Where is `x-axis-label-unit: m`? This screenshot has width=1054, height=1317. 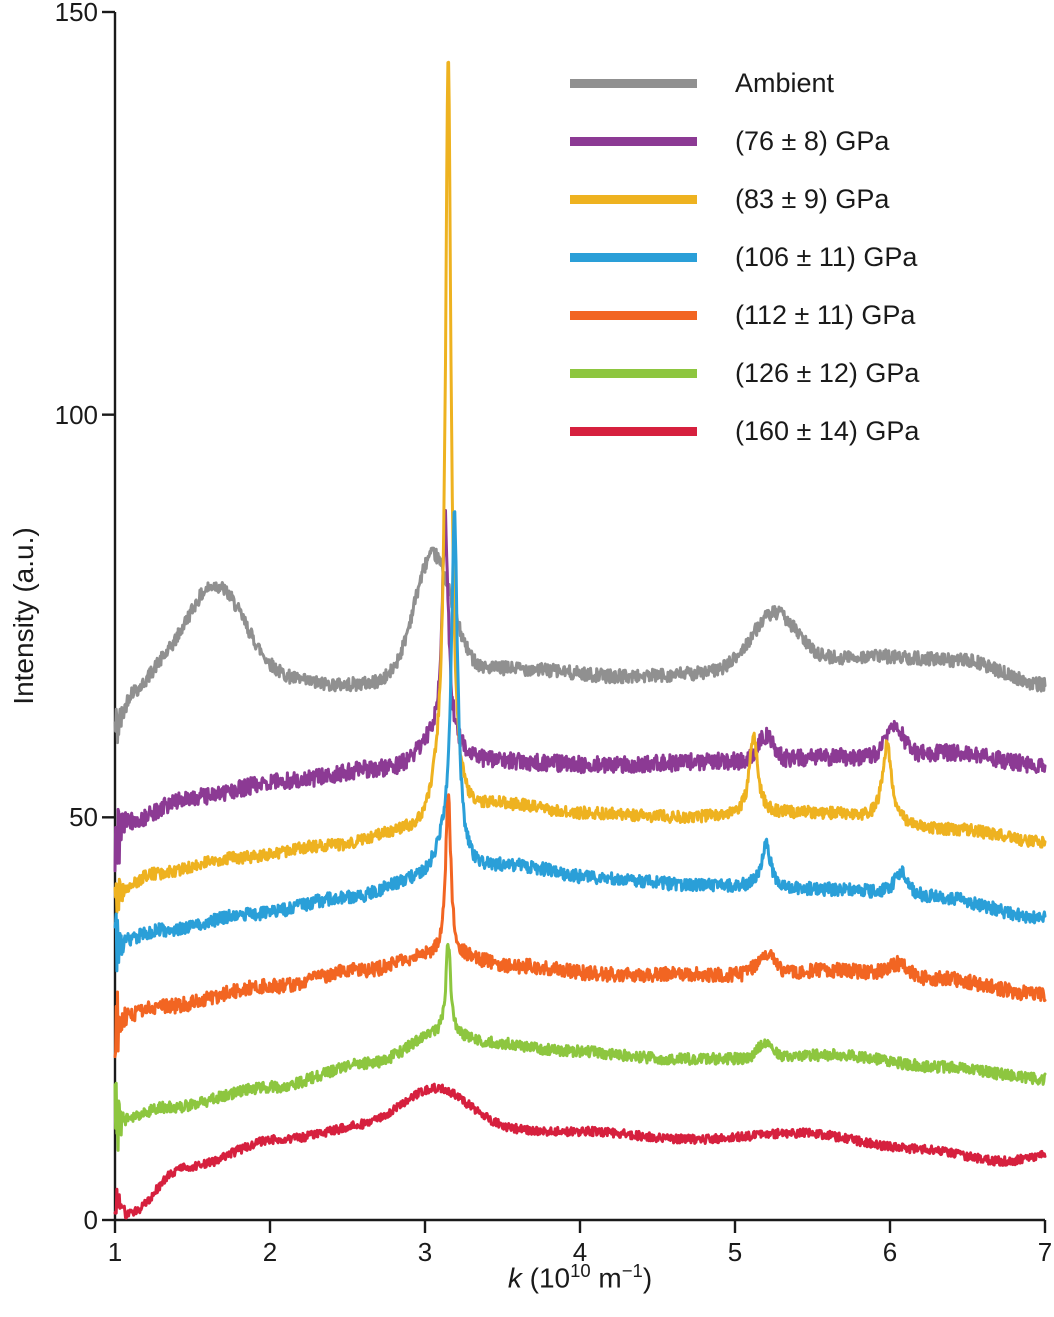 x-axis-label-unit: m is located at coordinates (606, 1278).